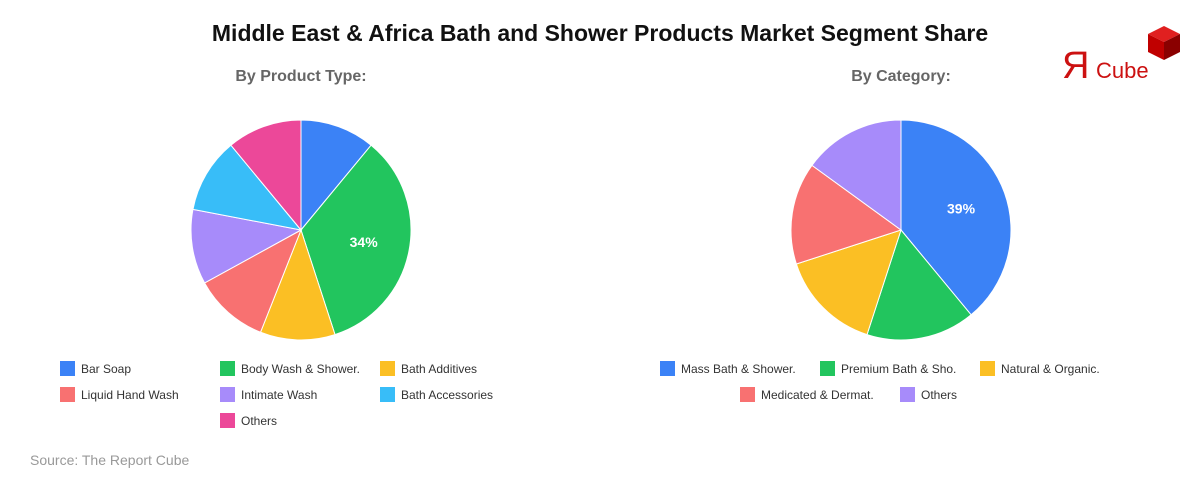  What do you see at coordinates (899, 368) in the screenshot?
I see `legend-label: Premium Bath & Sho.` at bounding box center [899, 368].